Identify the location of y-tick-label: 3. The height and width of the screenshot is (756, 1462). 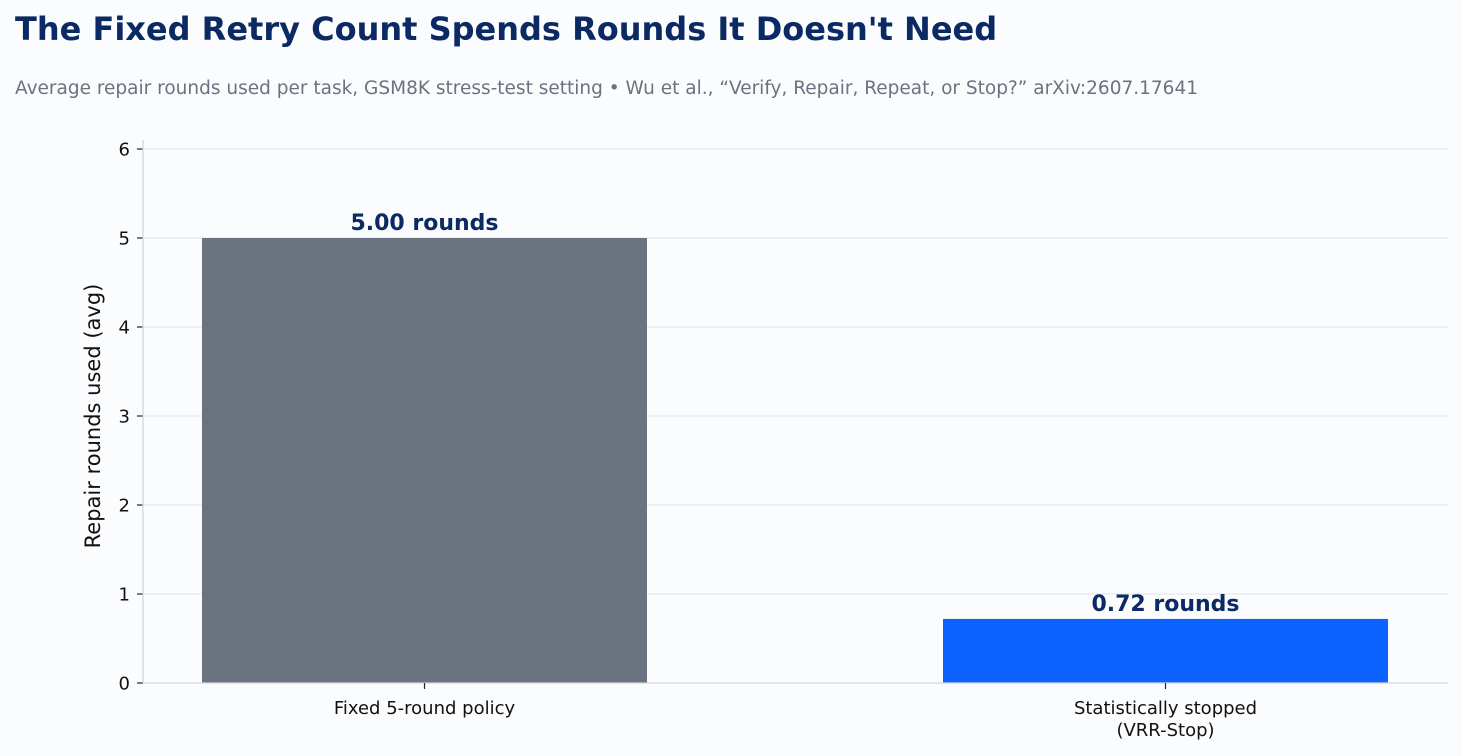
(124, 417).